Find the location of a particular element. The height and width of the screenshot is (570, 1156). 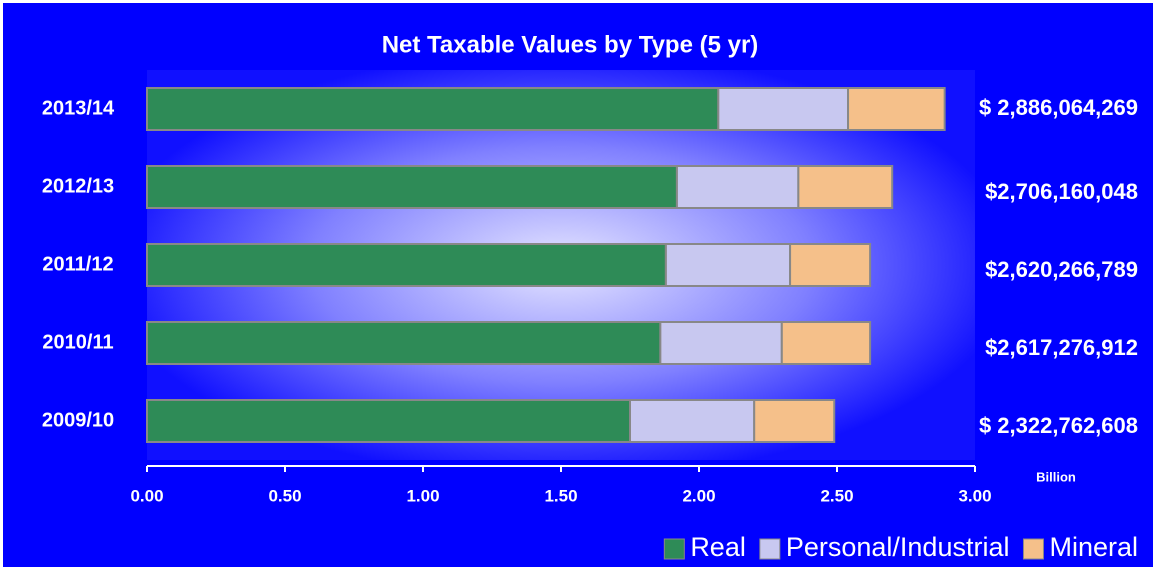

legend-label: Real is located at coordinates (718, 547).